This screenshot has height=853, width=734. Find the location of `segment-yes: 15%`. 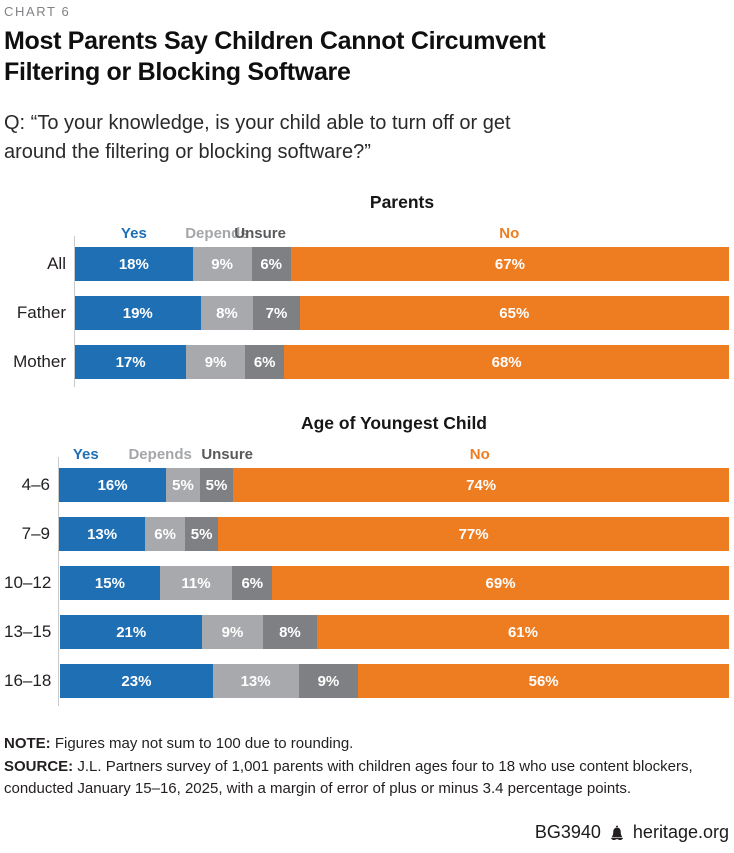

segment-yes: 15% is located at coordinates (110, 583).